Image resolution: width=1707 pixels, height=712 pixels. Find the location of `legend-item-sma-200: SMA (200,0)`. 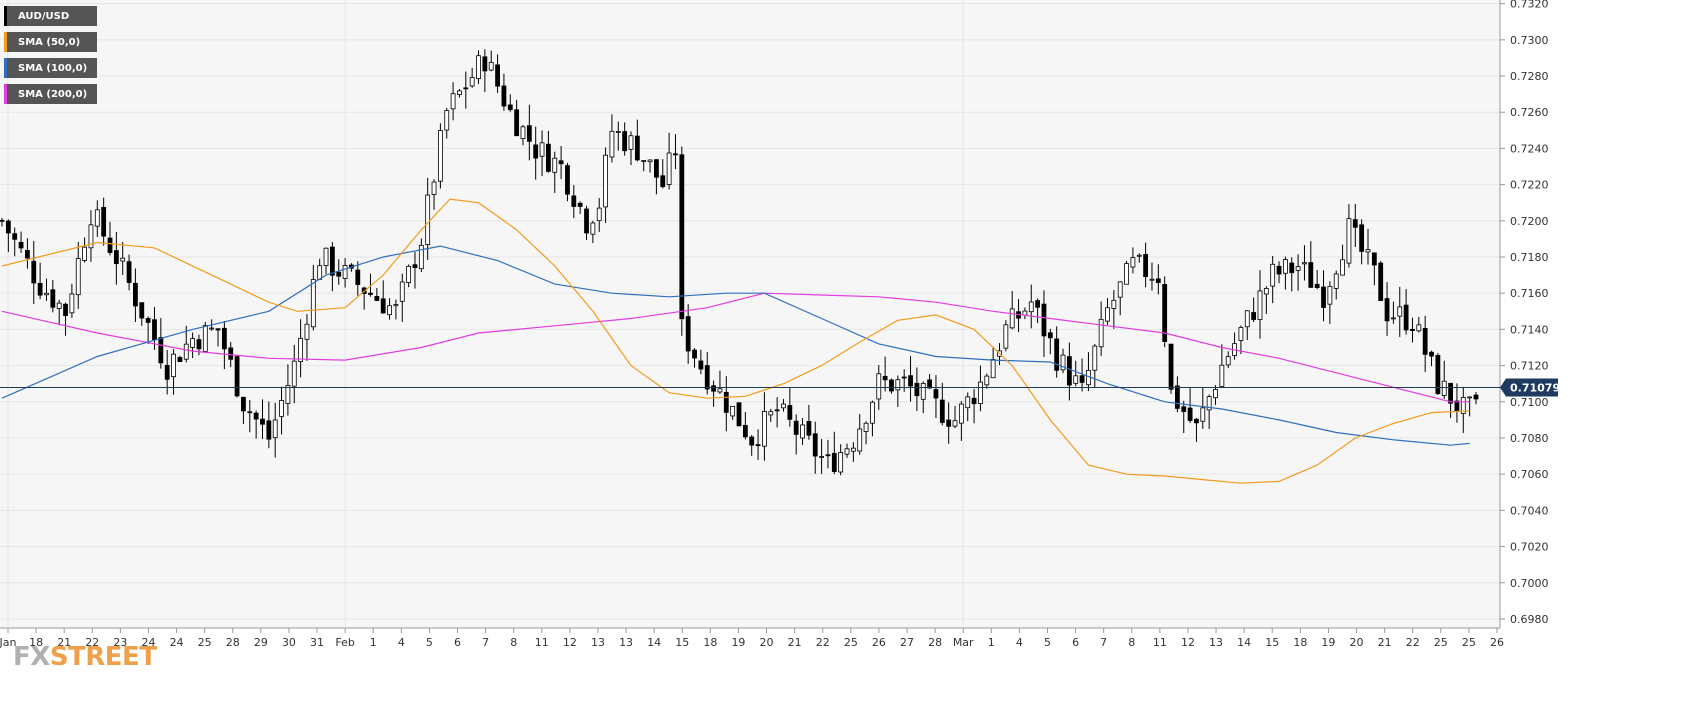

legend-item-sma-200: SMA (200,0) is located at coordinates (51, 94).